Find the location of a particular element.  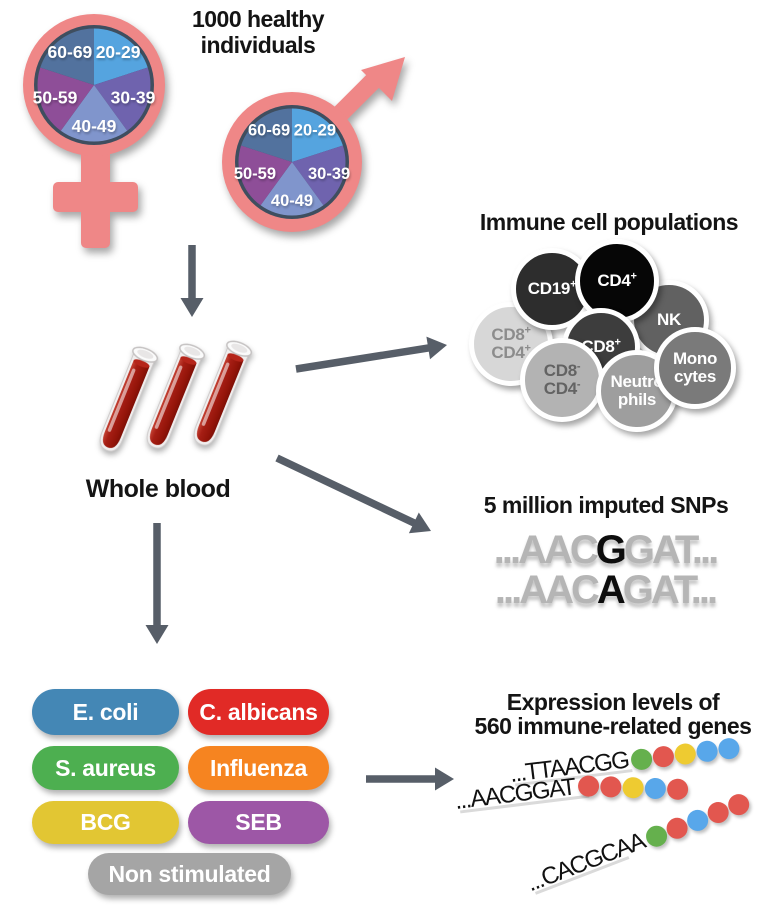

male-arrow-shaft is located at coordinates (356, 98).